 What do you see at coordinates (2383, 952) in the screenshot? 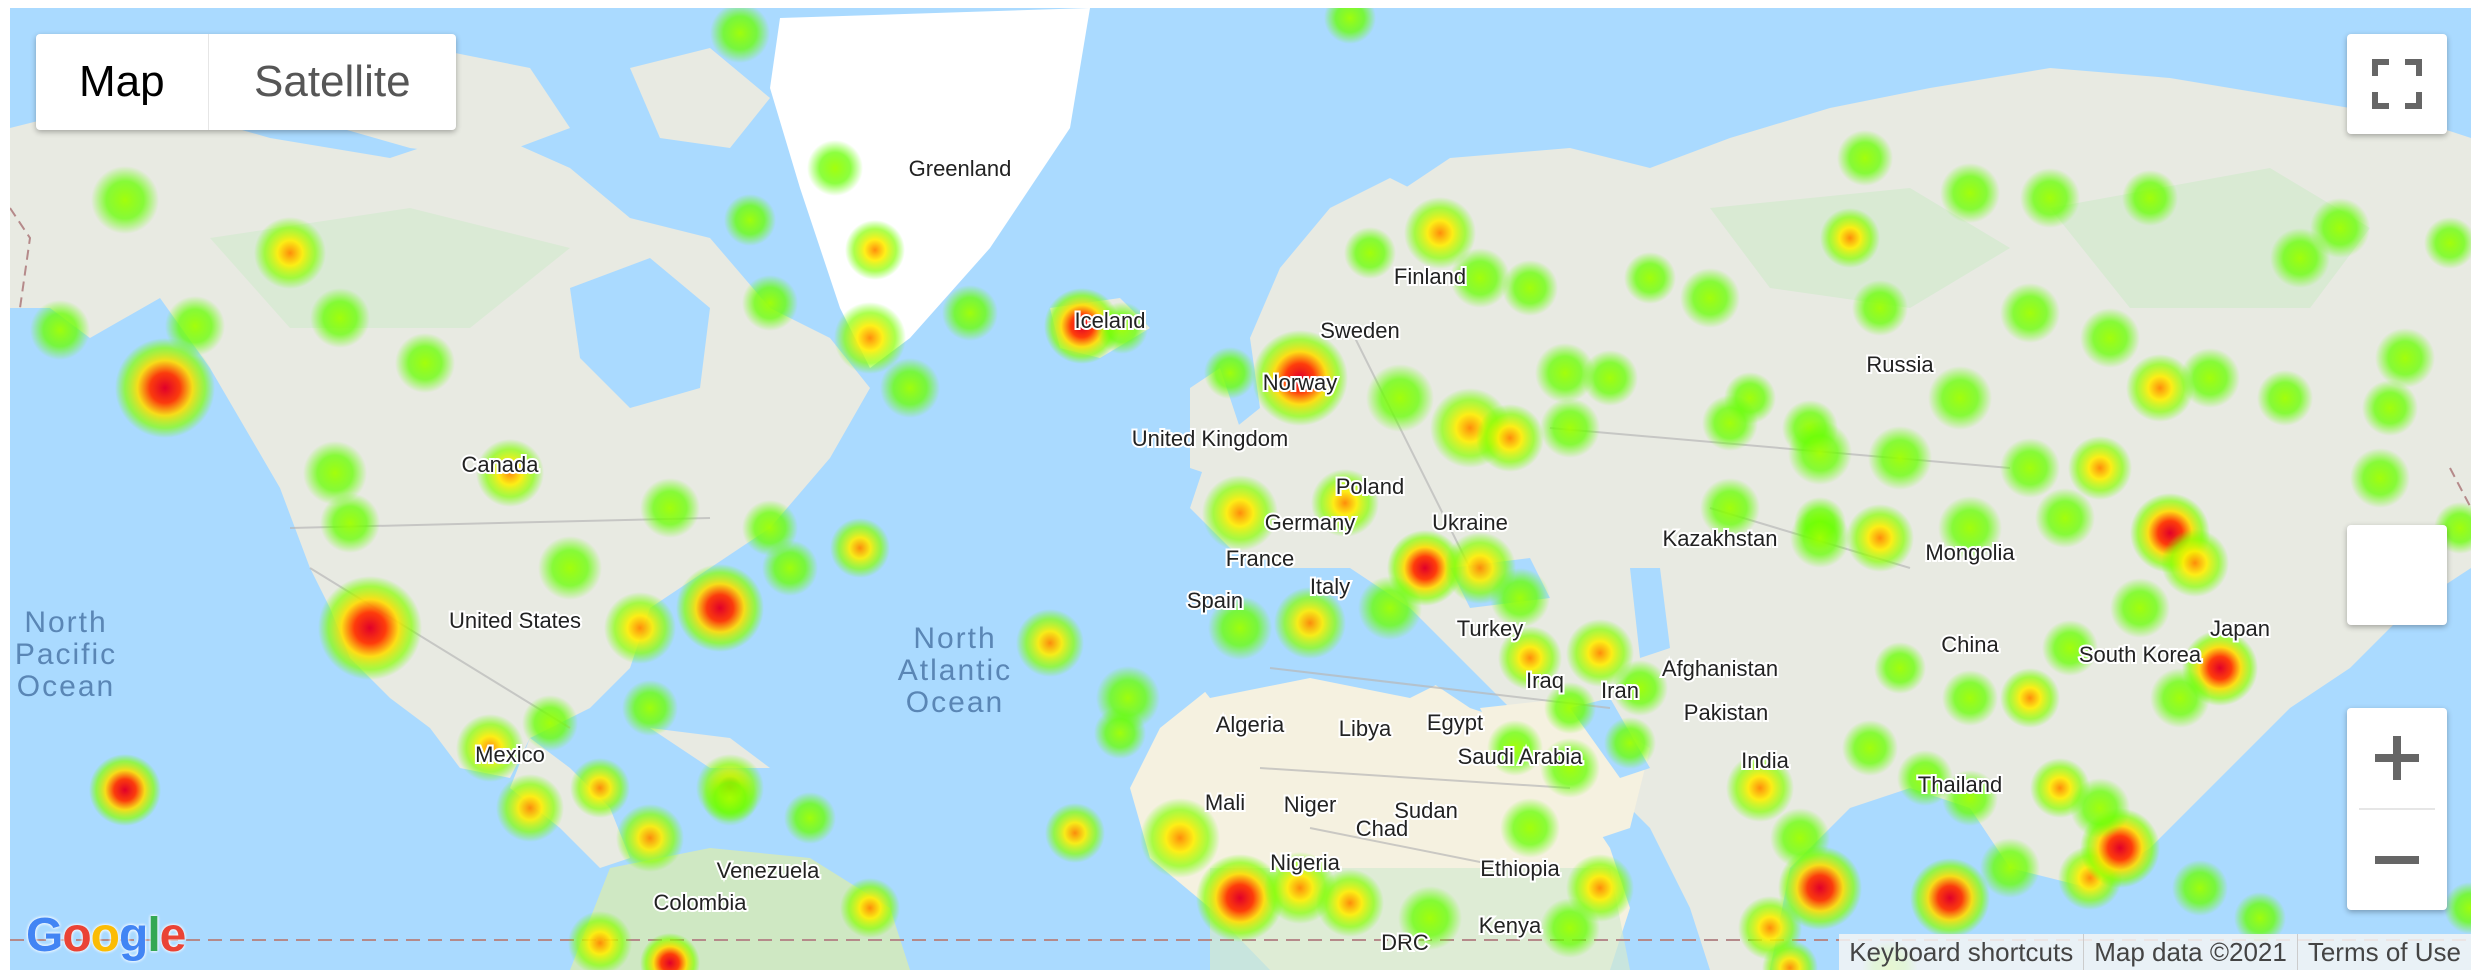
I see `terms-of-use-link: Terms of Use` at bounding box center [2383, 952].